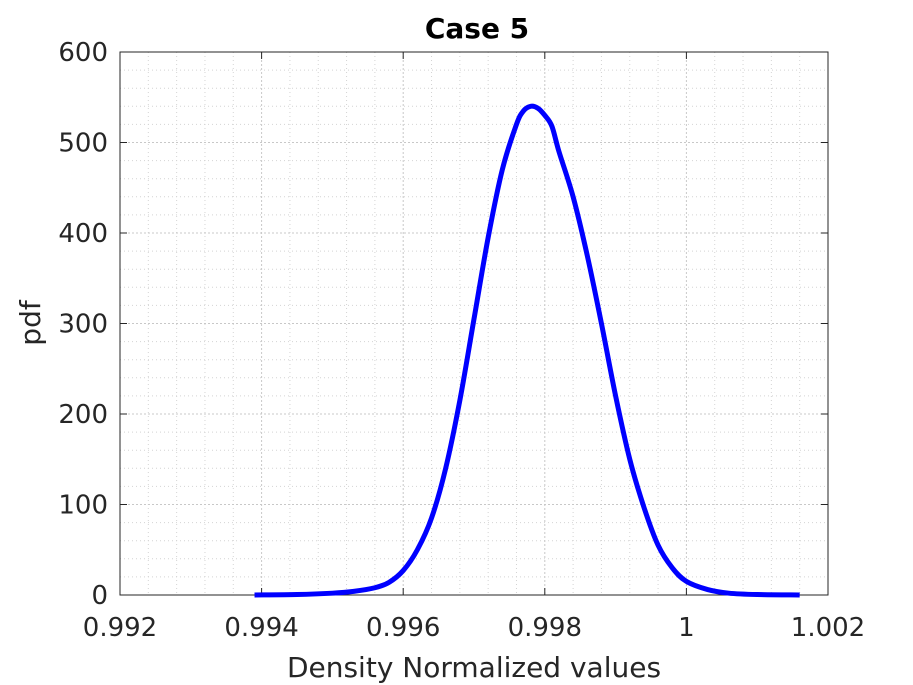  What do you see at coordinates (828, 628) in the screenshot?
I see `x-tick-label: 1.002` at bounding box center [828, 628].